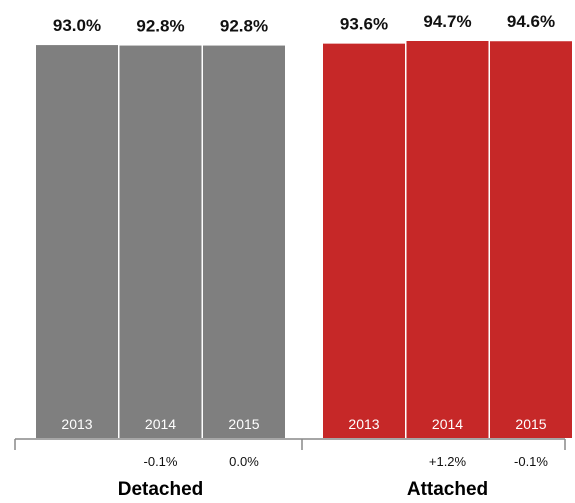 This screenshot has width=575, height=503. I want to click on bar-attached-2014, so click(447, 239).